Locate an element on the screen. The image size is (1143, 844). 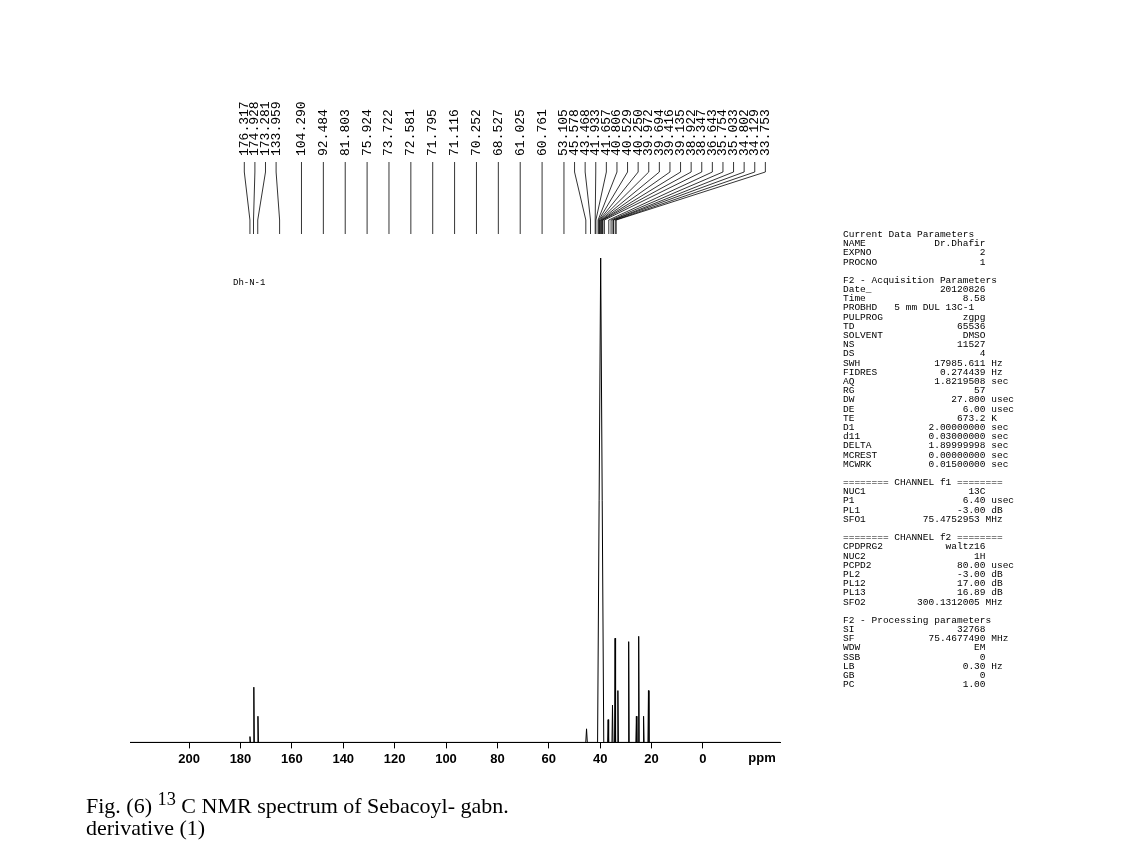
text: 68.527 is located at coordinates (498, 132).